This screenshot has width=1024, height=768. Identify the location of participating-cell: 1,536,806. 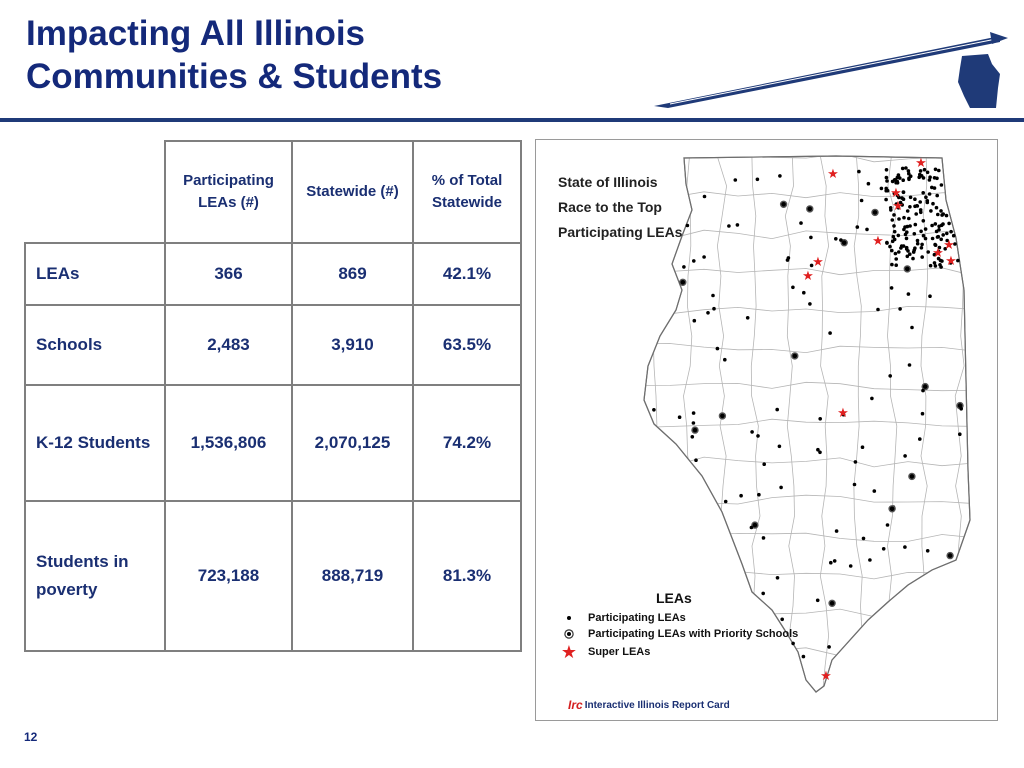
(228, 443).